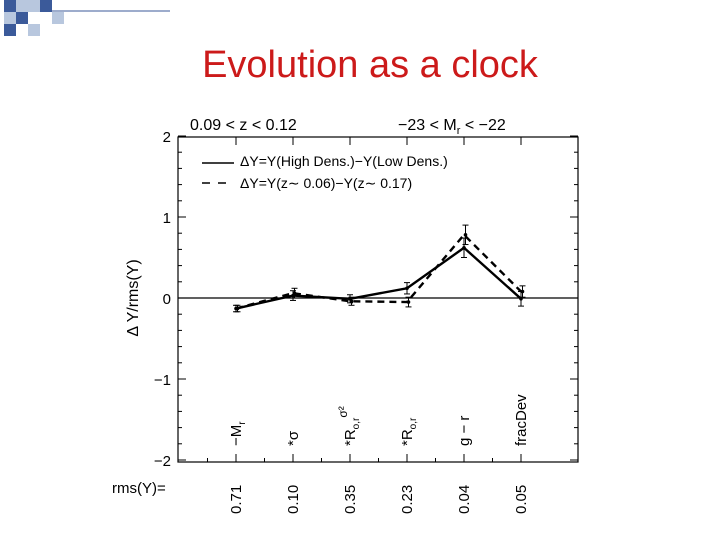  What do you see at coordinates (293, 438) in the screenshot?
I see `x-category-label: *σ` at bounding box center [293, 438].